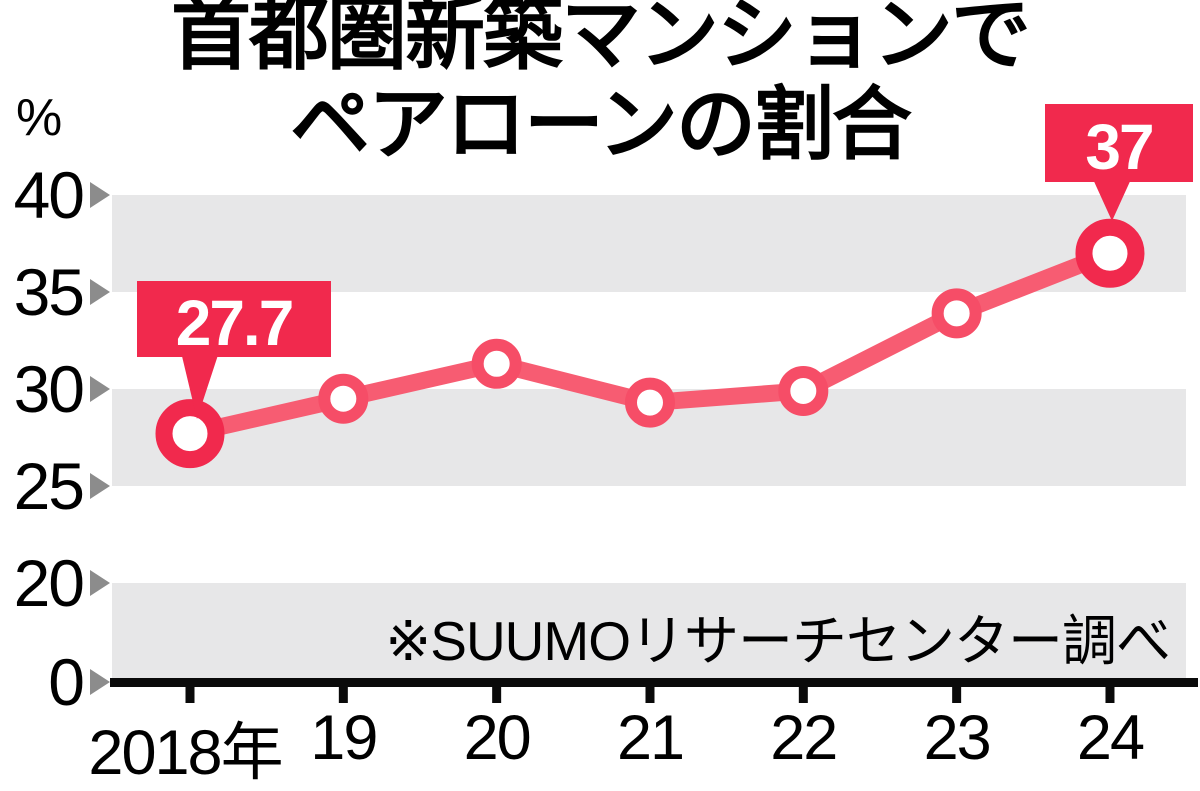 This screenshot has height=791, width=1200. I want to click on y-tick-label: 35, so click(49, 292).